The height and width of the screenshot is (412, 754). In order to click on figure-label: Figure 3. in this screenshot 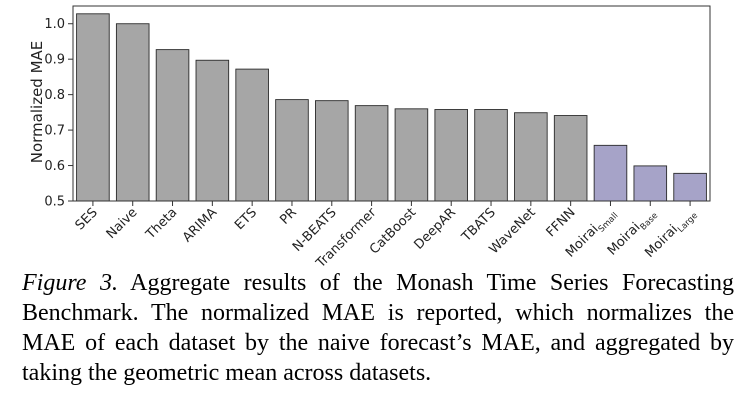, I will do `click(70, 283)`.